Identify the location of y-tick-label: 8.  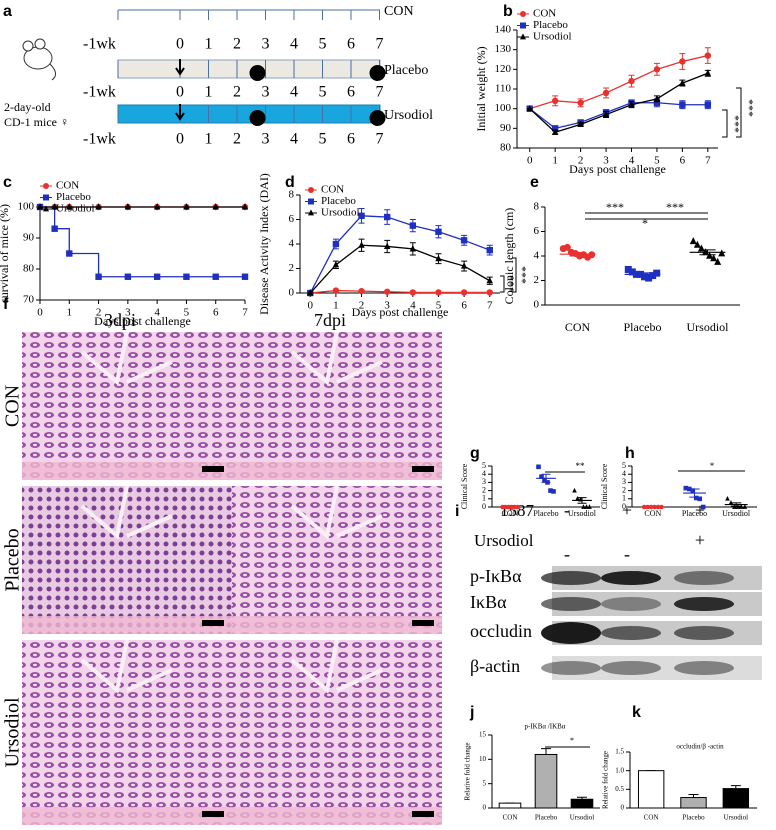
(537, 207).